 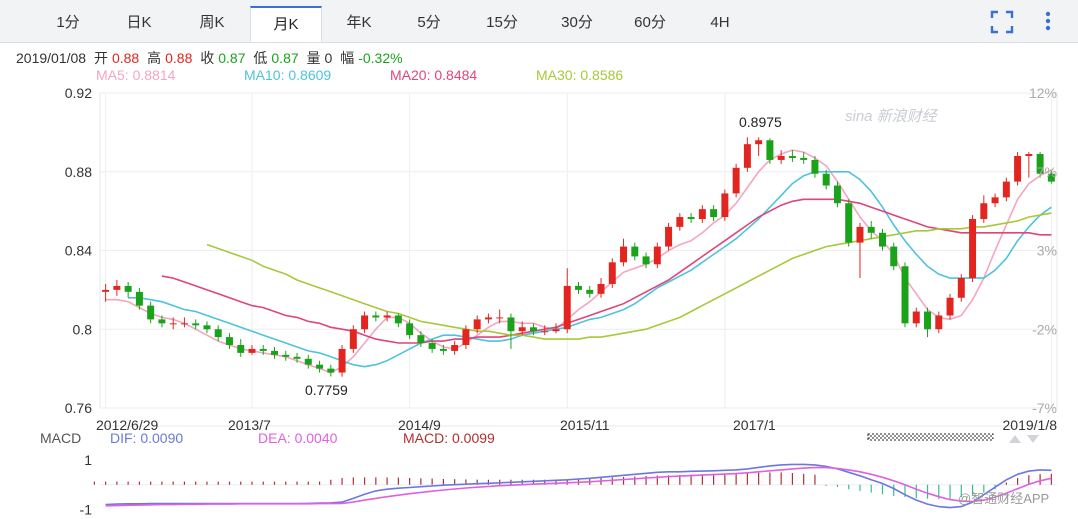 What do you see at coordinates (83, 329) in the screenshot?
I see `y-tick-label: 0.8` at bounding box center [83, 329].